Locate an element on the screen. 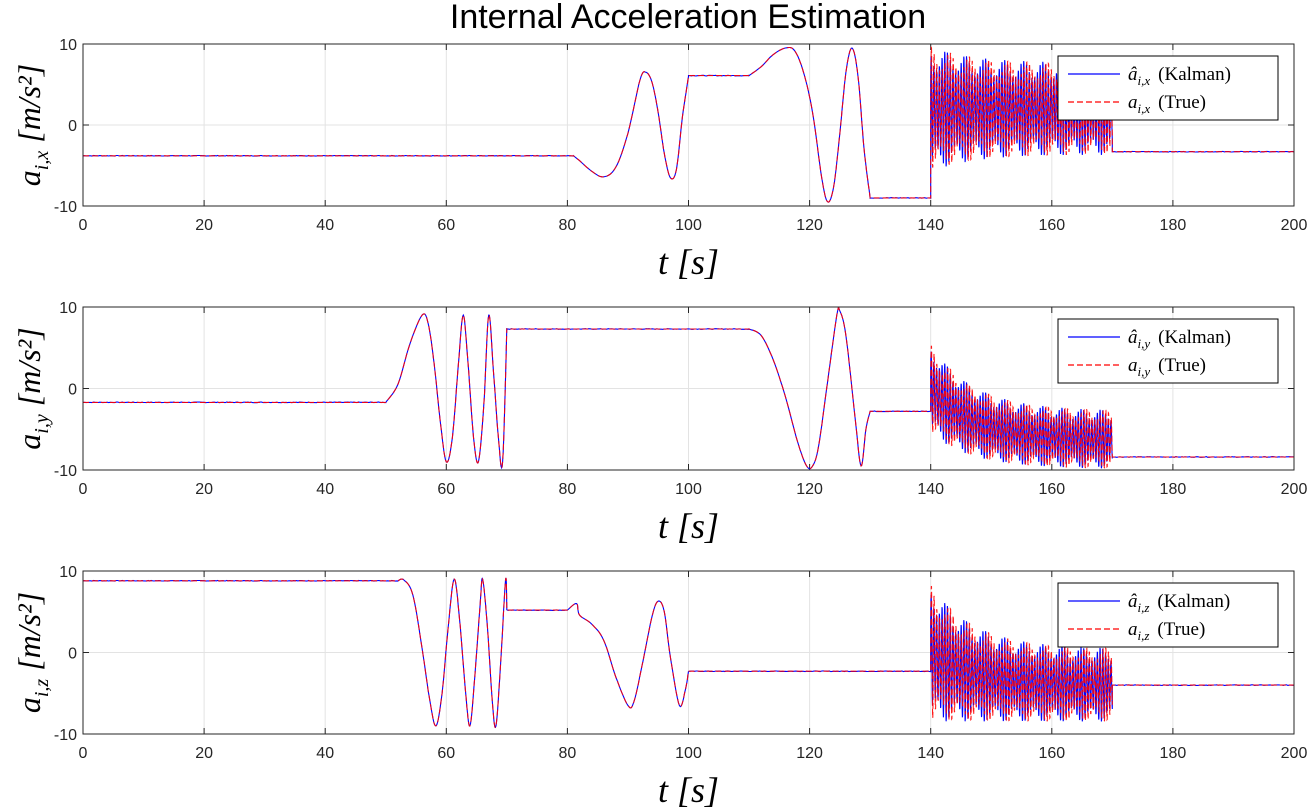 Image resolution: width=1311 pixels, height=808 pixels. figure-title: Internal Acceleration Estimation is located at coordinates (688, 18).